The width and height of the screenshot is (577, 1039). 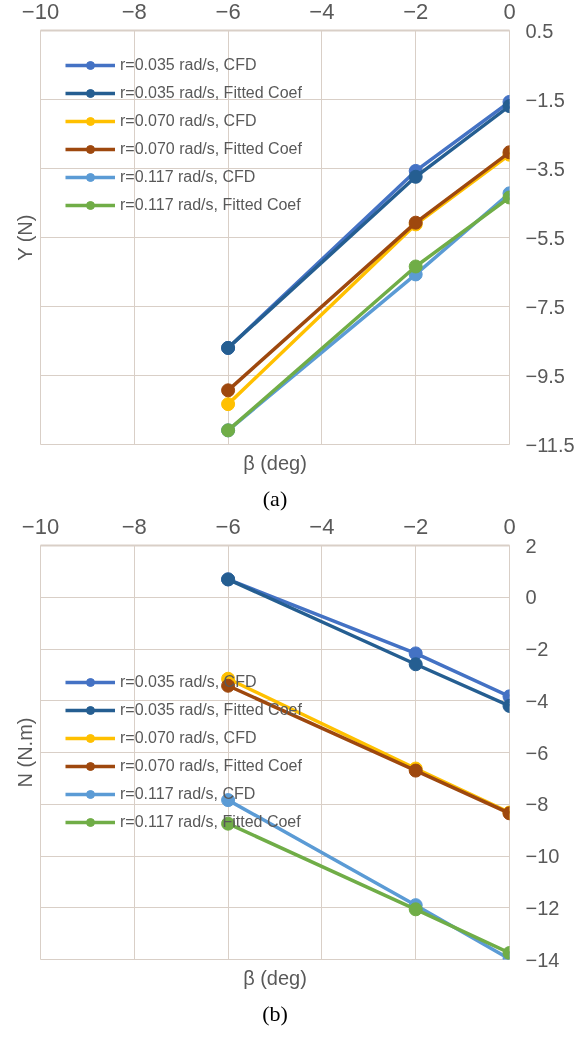 What do you see at coordinates (210, 205) in the screenshot?
I see `legend-label: r=0.117 rad/s, Fitted Coef` at bounding box center [210, 205].